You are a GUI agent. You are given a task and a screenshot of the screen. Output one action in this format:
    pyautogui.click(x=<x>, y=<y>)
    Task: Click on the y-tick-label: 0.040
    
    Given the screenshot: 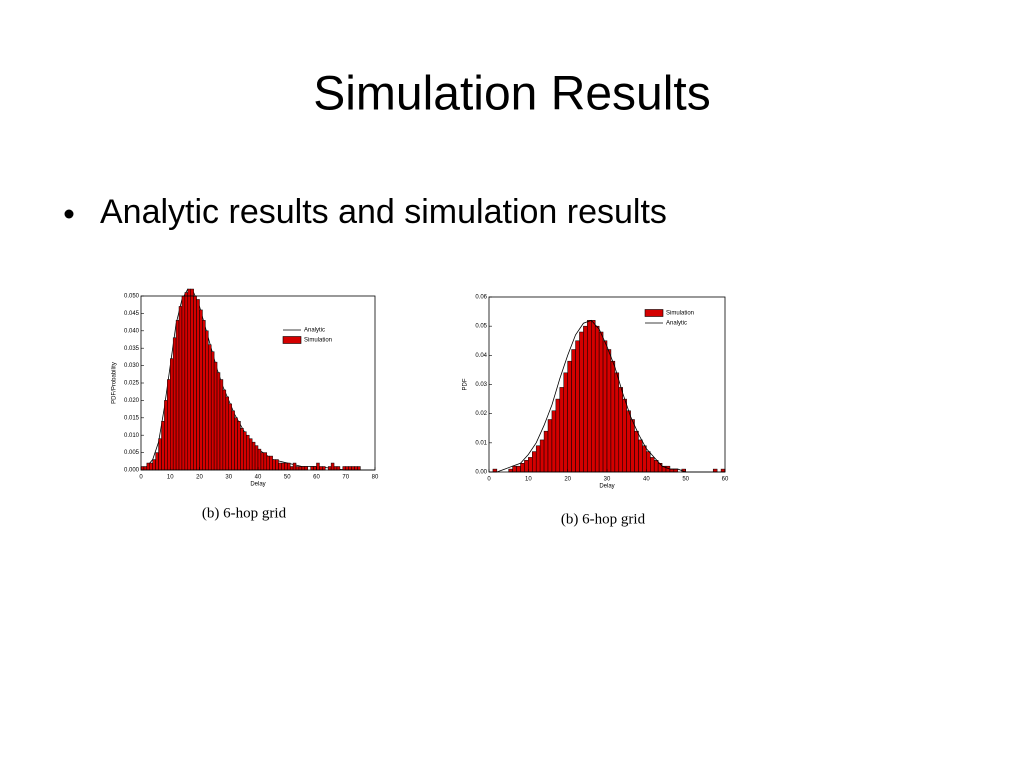 What is the action you would take?
    pyautogui.click(x=132, y=331)
    